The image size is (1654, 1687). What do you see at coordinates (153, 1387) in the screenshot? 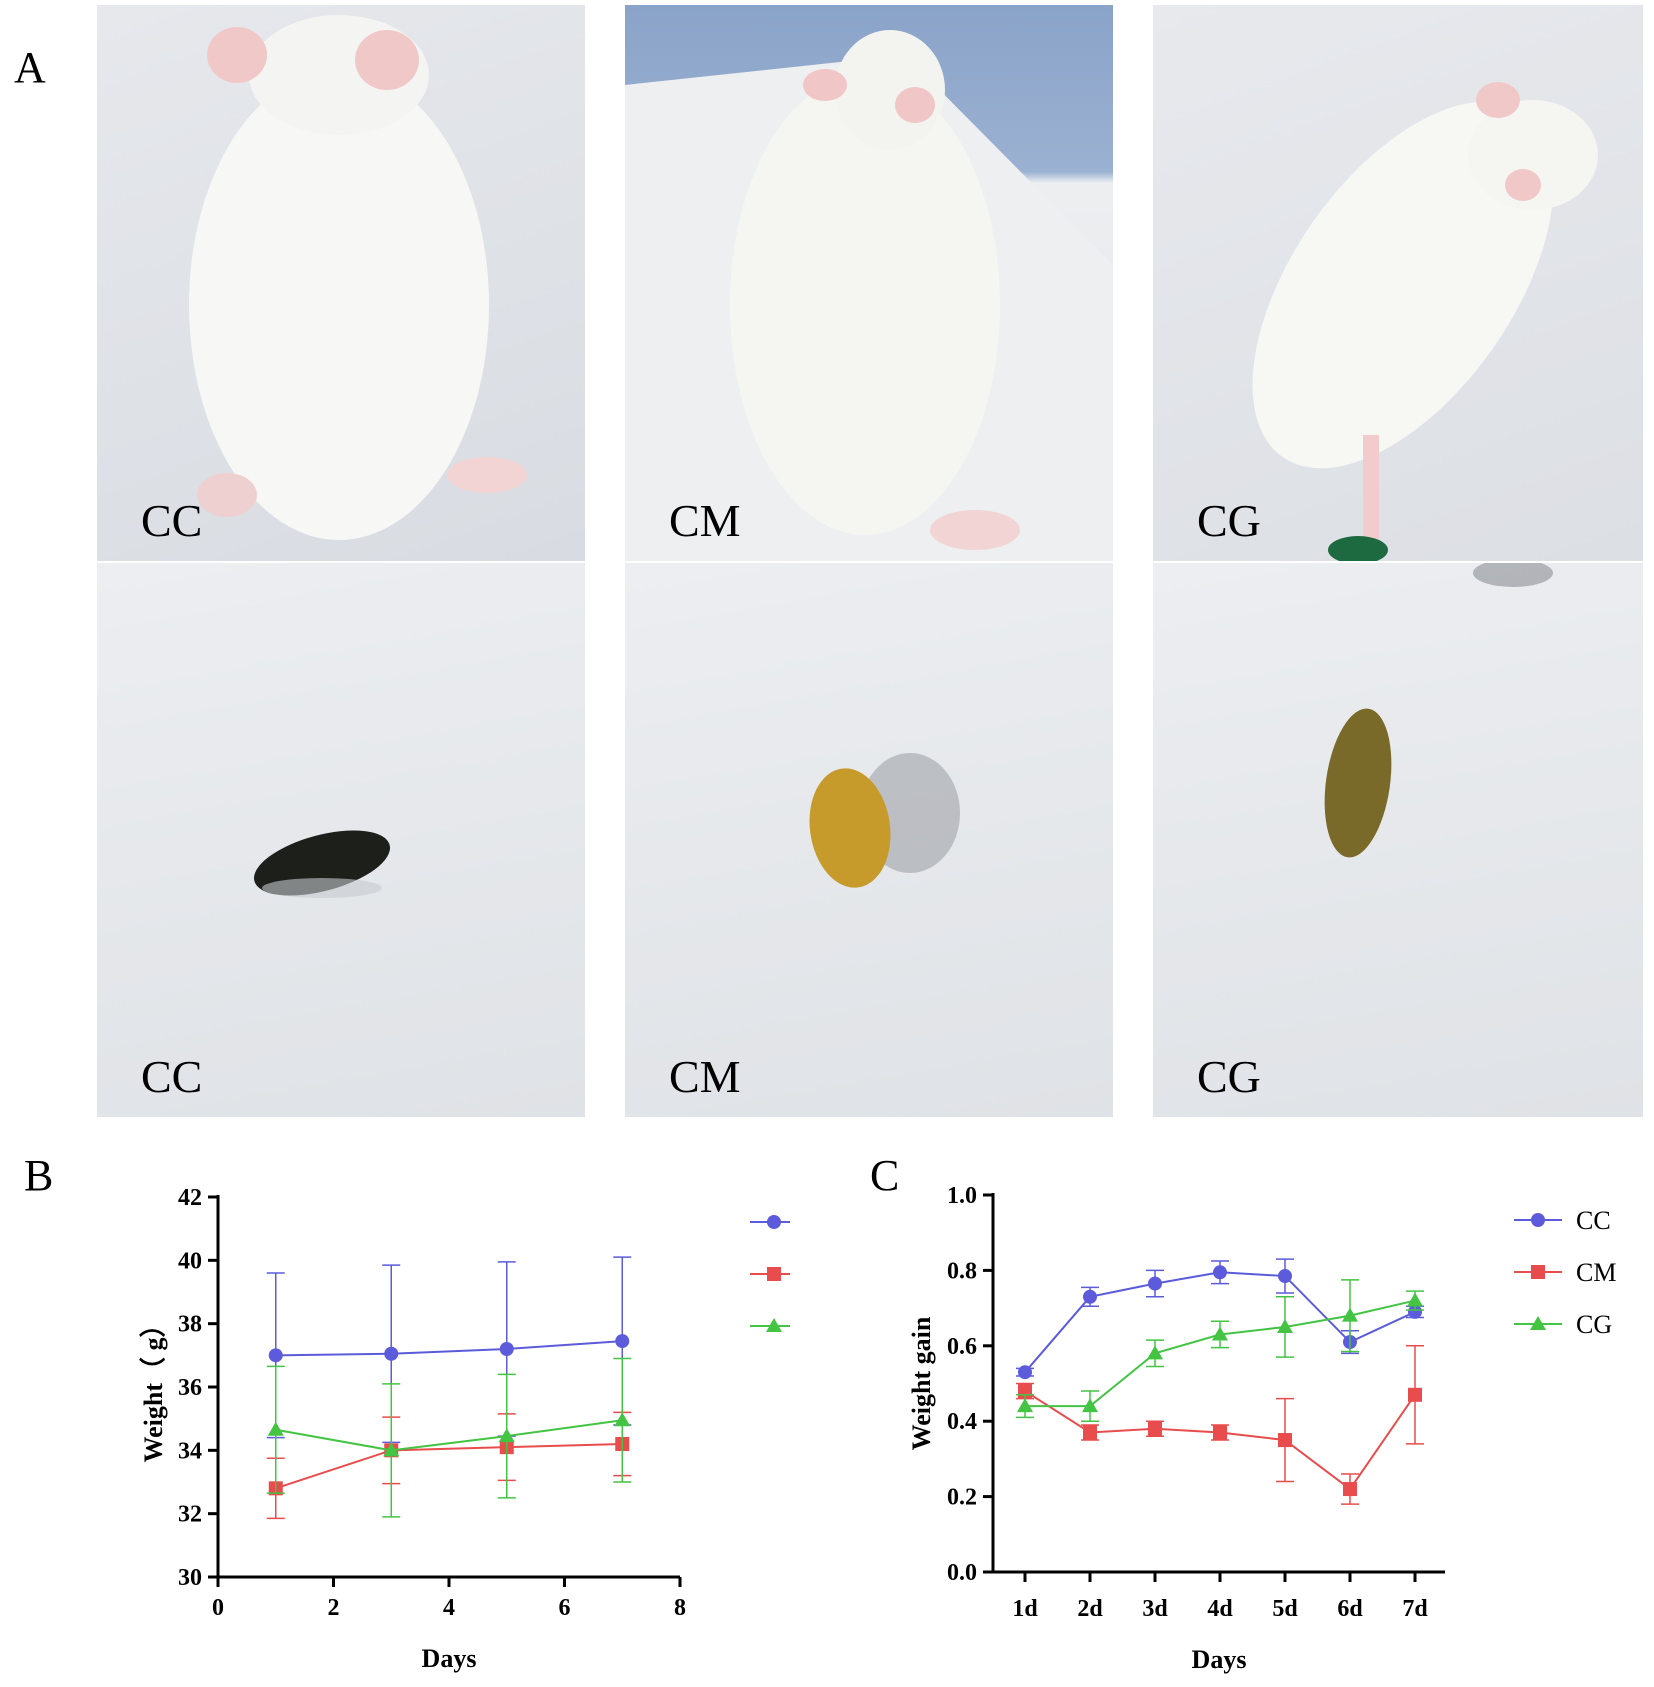
I see `y-axis-title: Weight（ g）` at bounding box center [153, 1387].